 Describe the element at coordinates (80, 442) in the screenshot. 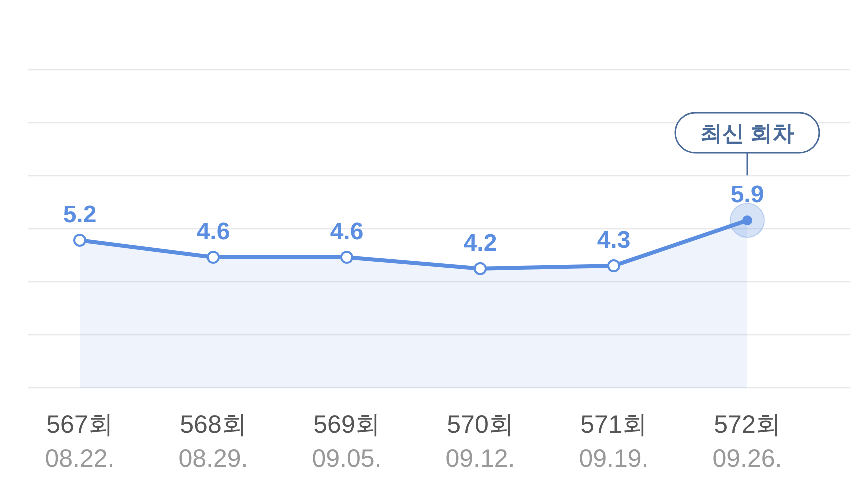

I see `x-tick-label: 567회 08.22.` at that location.